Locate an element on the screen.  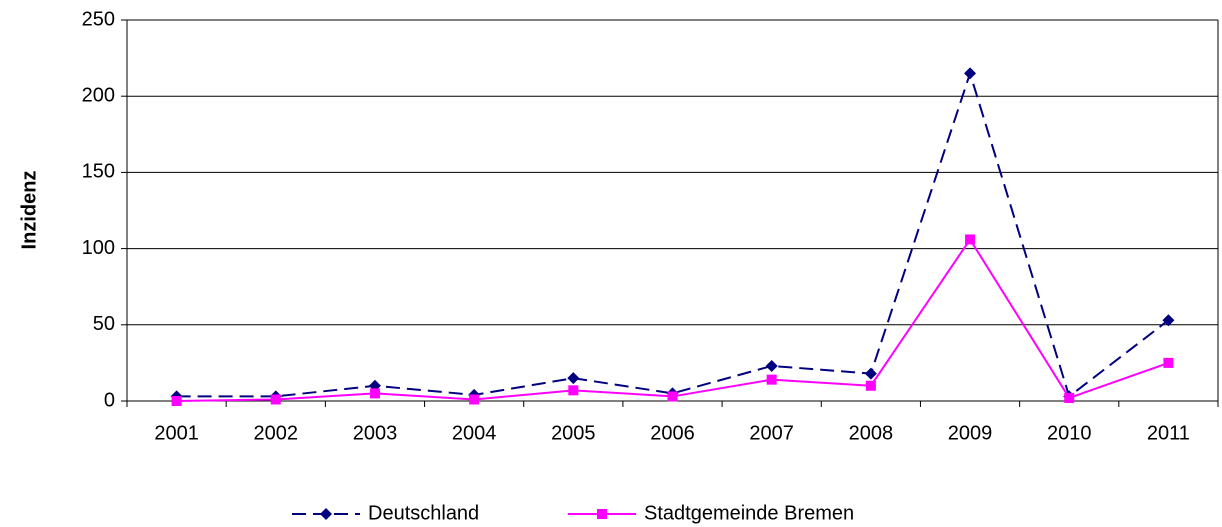
x-tick-label: 2009 is located at coordinates (970, 433).